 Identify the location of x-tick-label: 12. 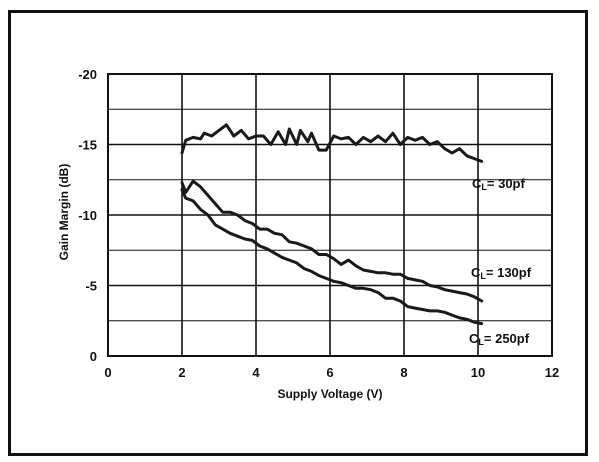
(552, 372).